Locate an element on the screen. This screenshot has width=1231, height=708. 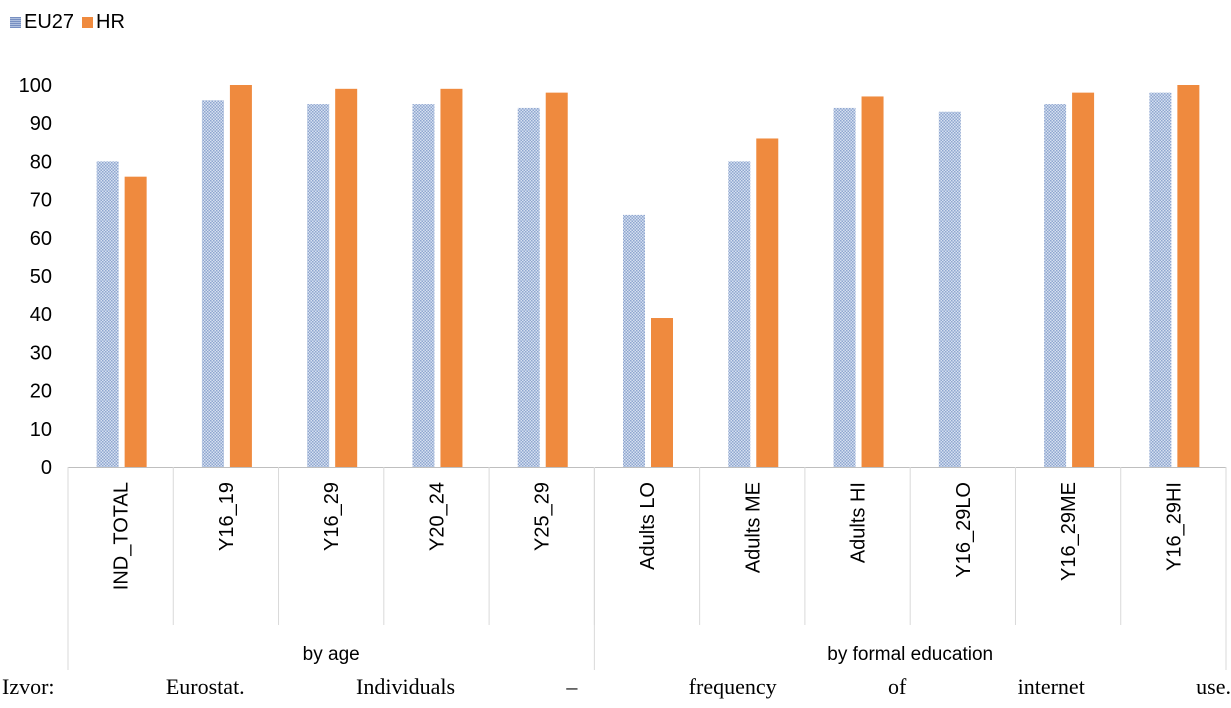
x-tick-label: Y16_19 is located at coordinates (227, 516).